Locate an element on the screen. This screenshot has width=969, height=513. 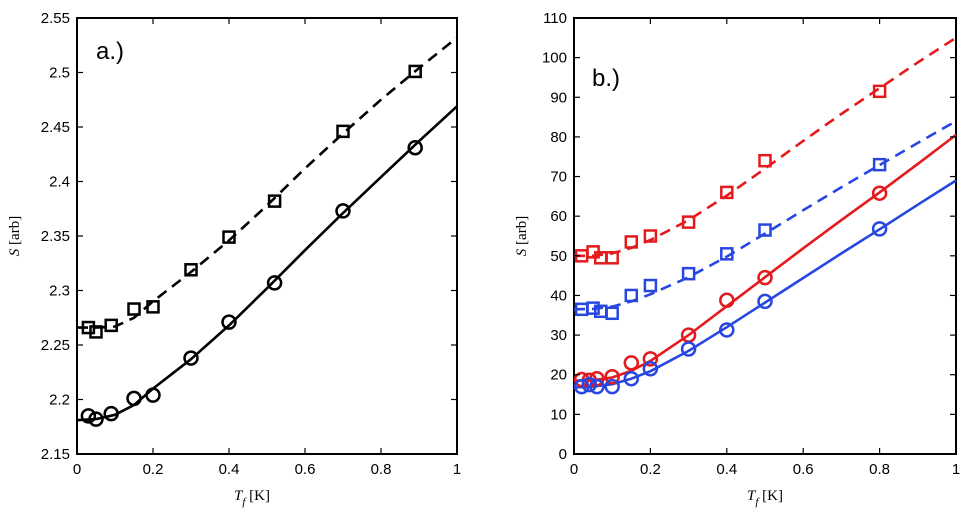
y-tick-label: 40 is located at coordinates (558, 295).